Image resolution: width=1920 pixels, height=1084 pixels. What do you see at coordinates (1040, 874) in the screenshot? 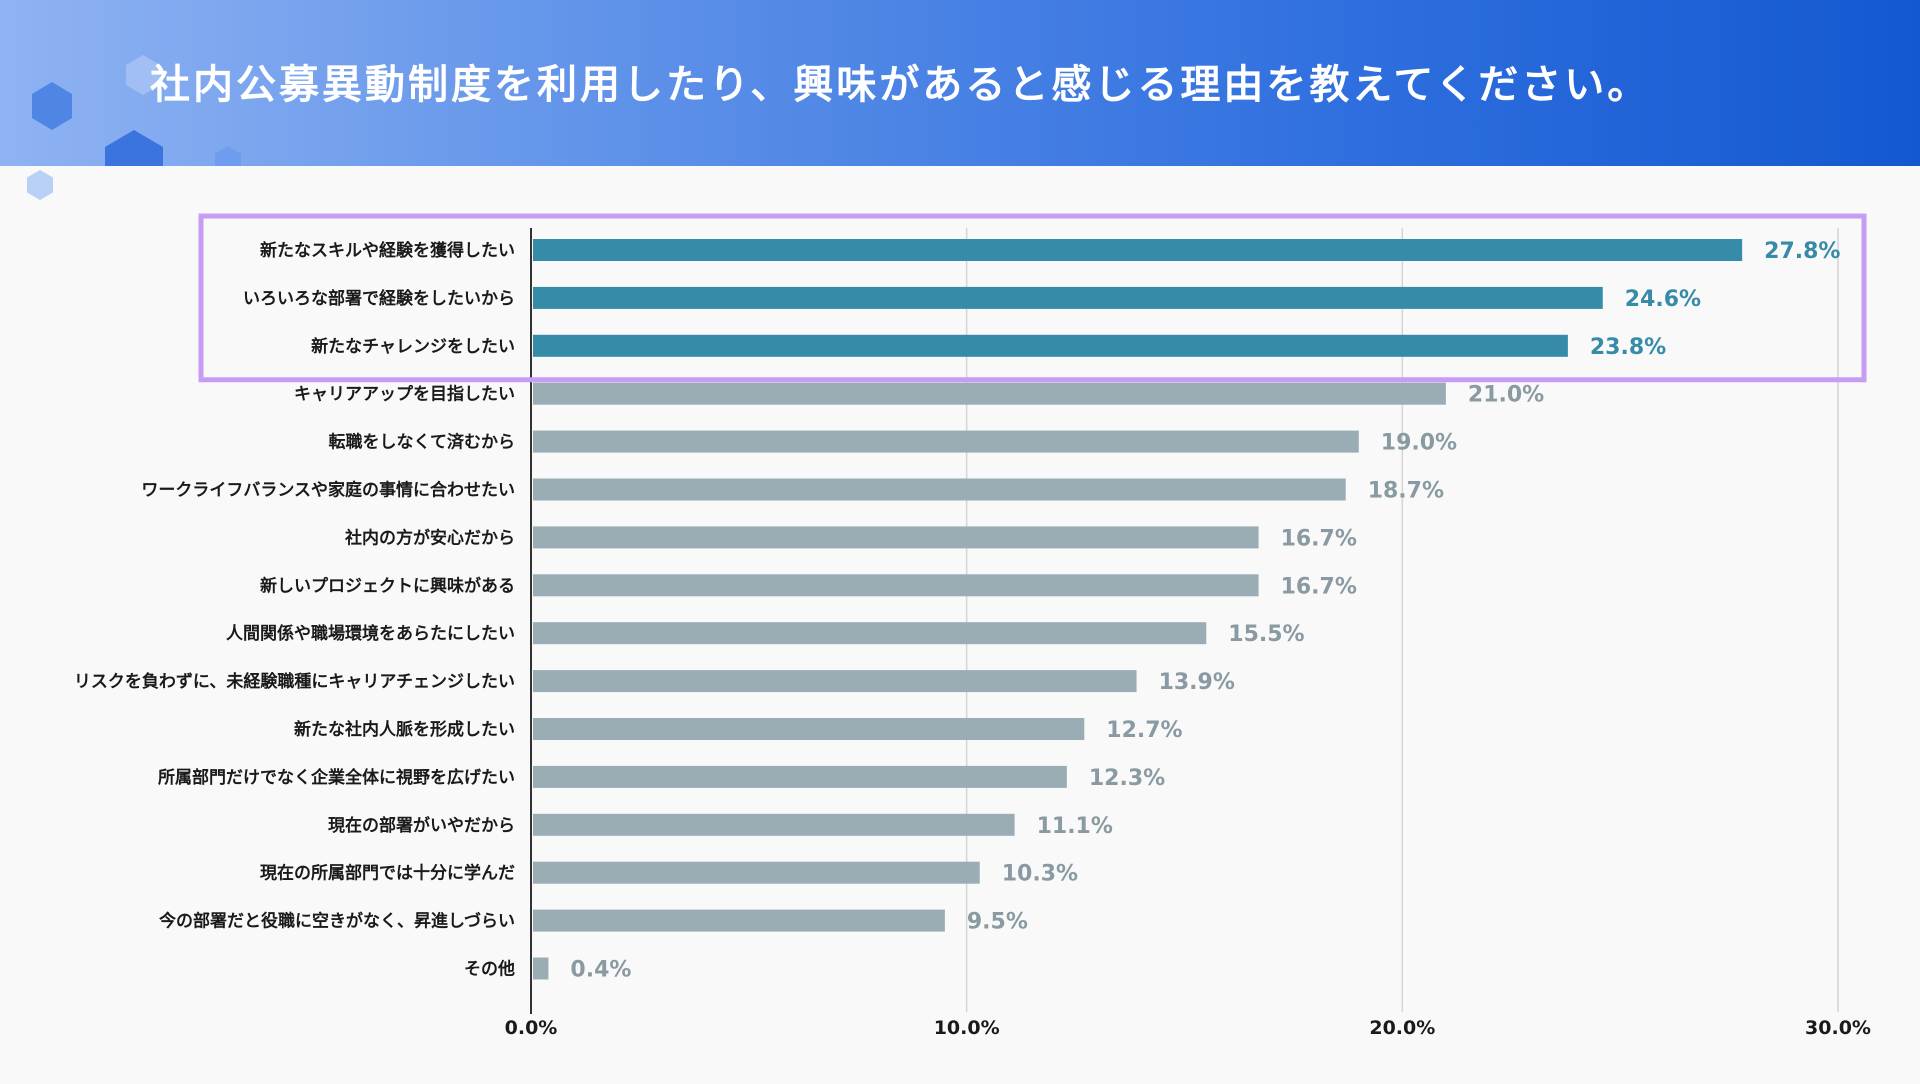
I see `data-label: 10.3%` at bounding box center [1040, 874].